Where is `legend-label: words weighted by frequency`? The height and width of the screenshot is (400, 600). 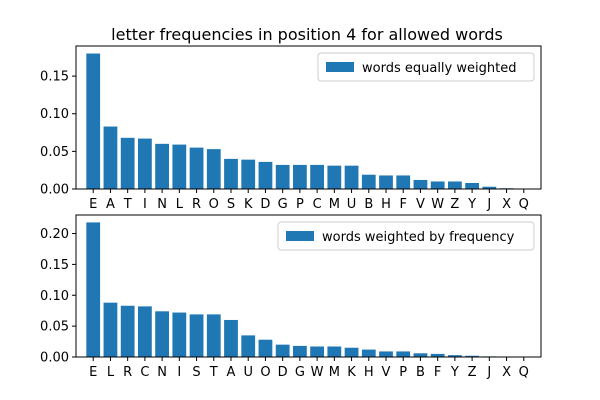
legend-label: words weighted by frequency is located at coordinates (418, 237).